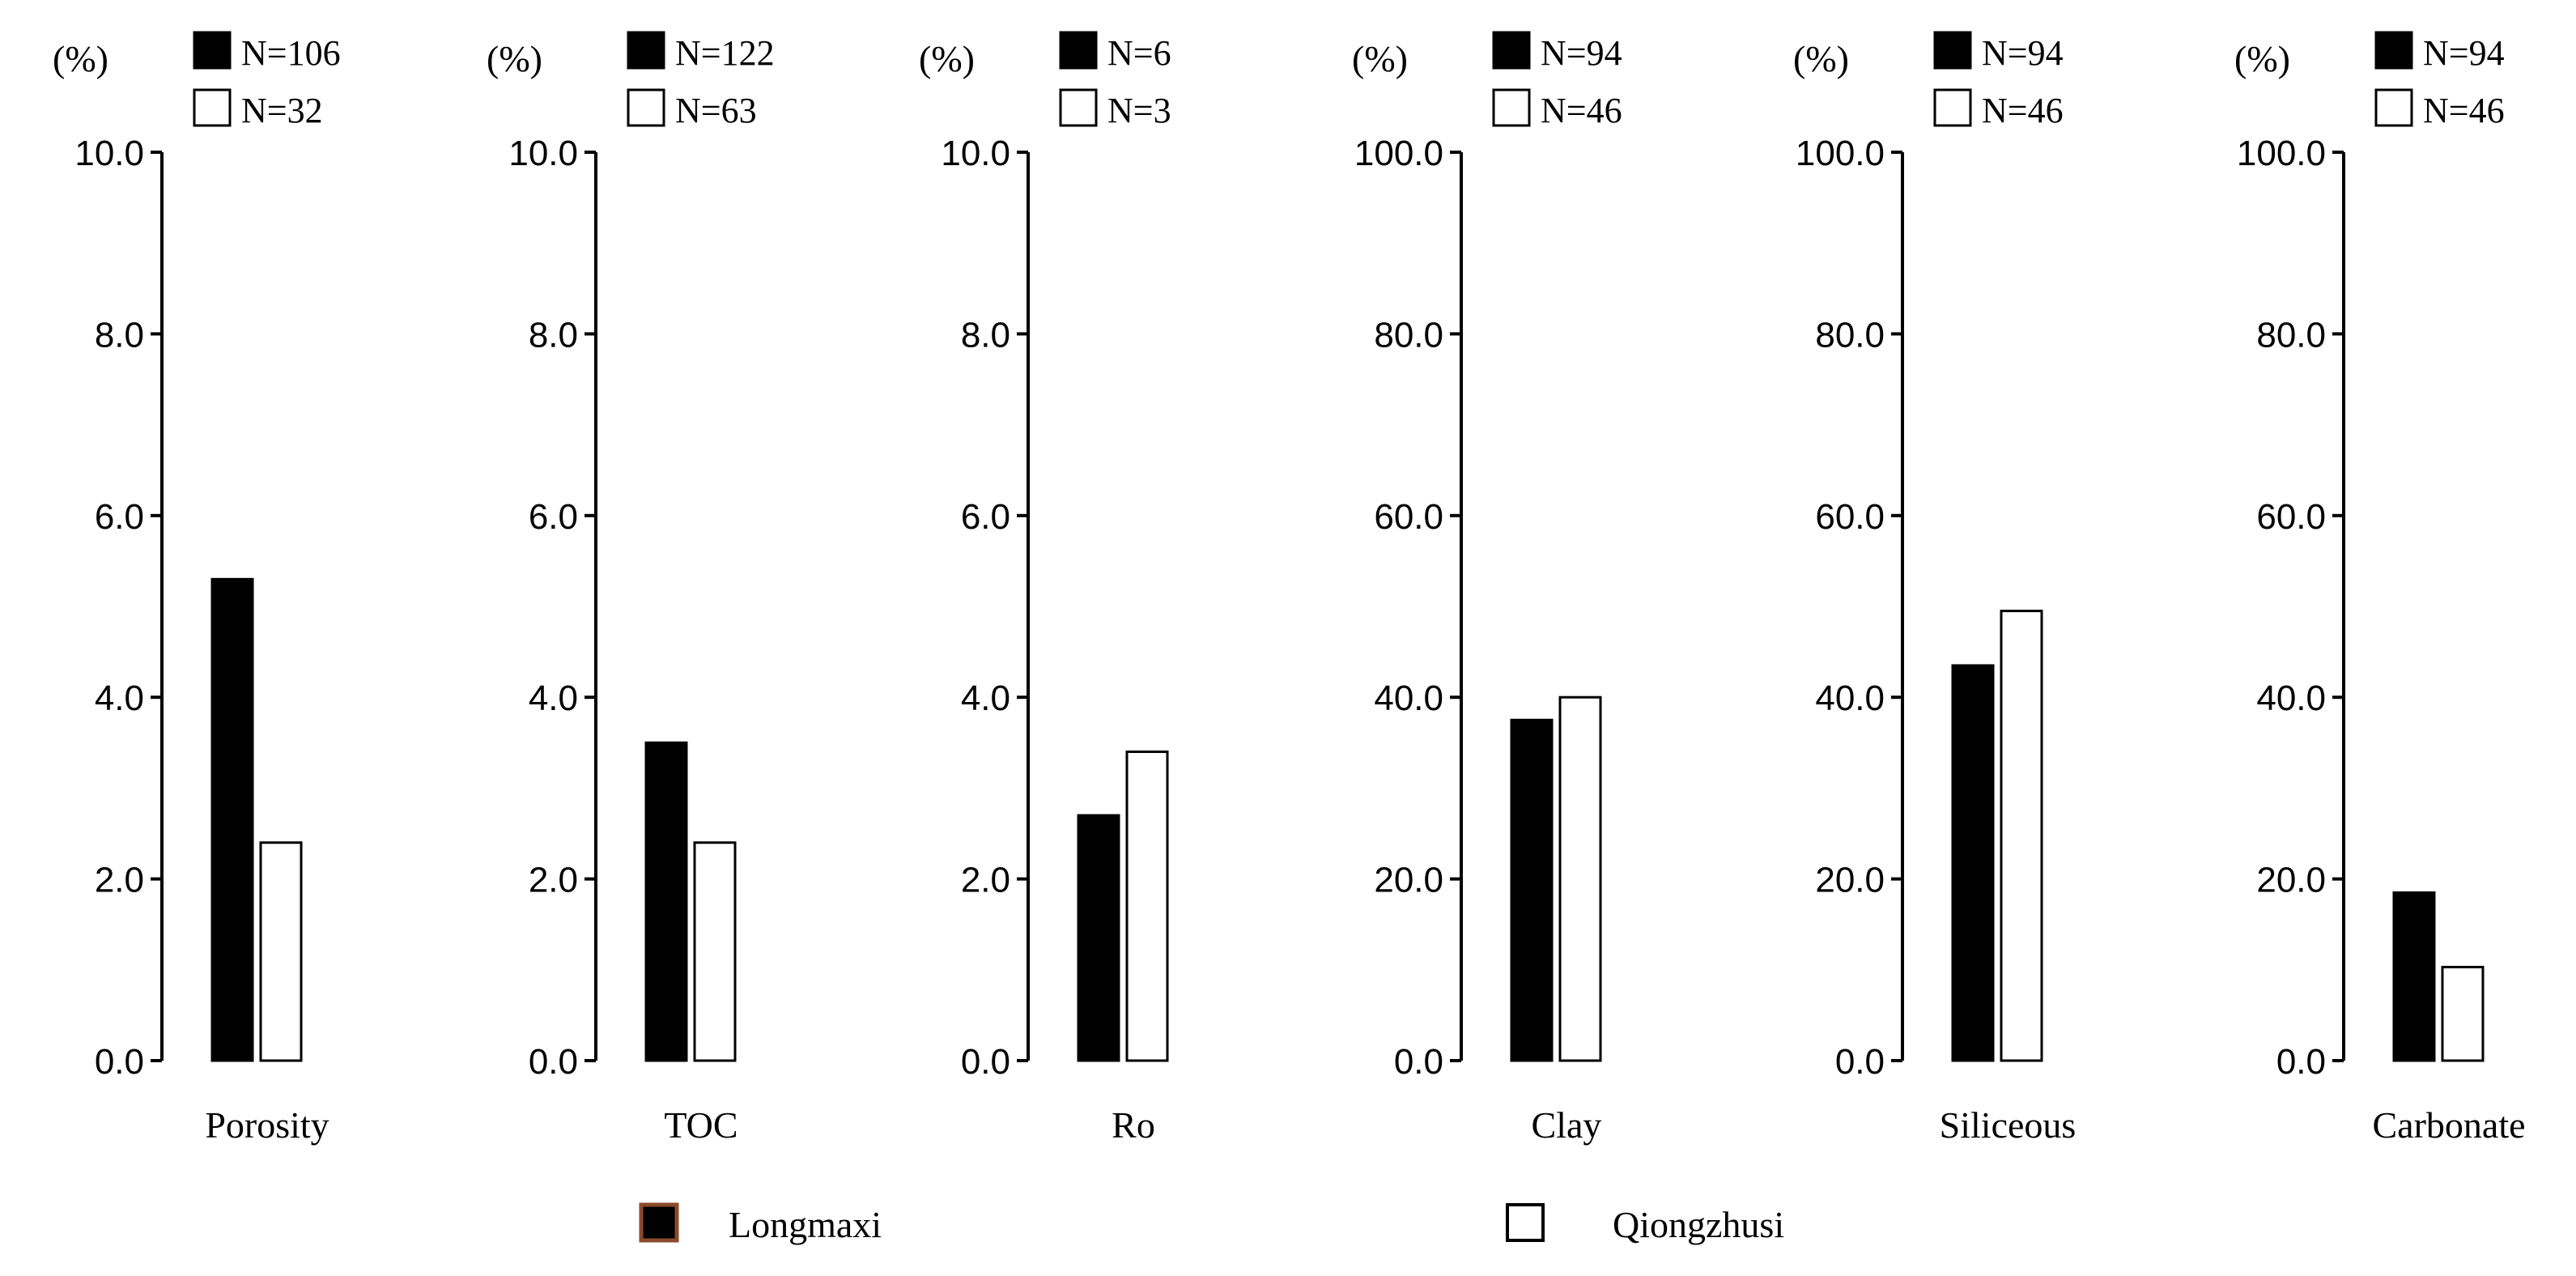  I want to click on bar-siliceous-longmaxi, so click(1973, 863).